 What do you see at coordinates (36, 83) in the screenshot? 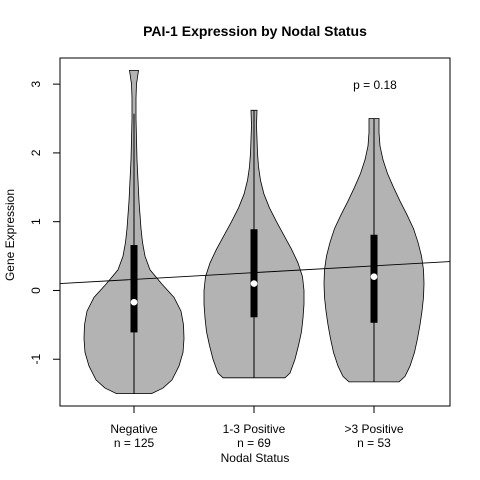
I see `y-tick-label: 3` at bounding box center [36, 83].